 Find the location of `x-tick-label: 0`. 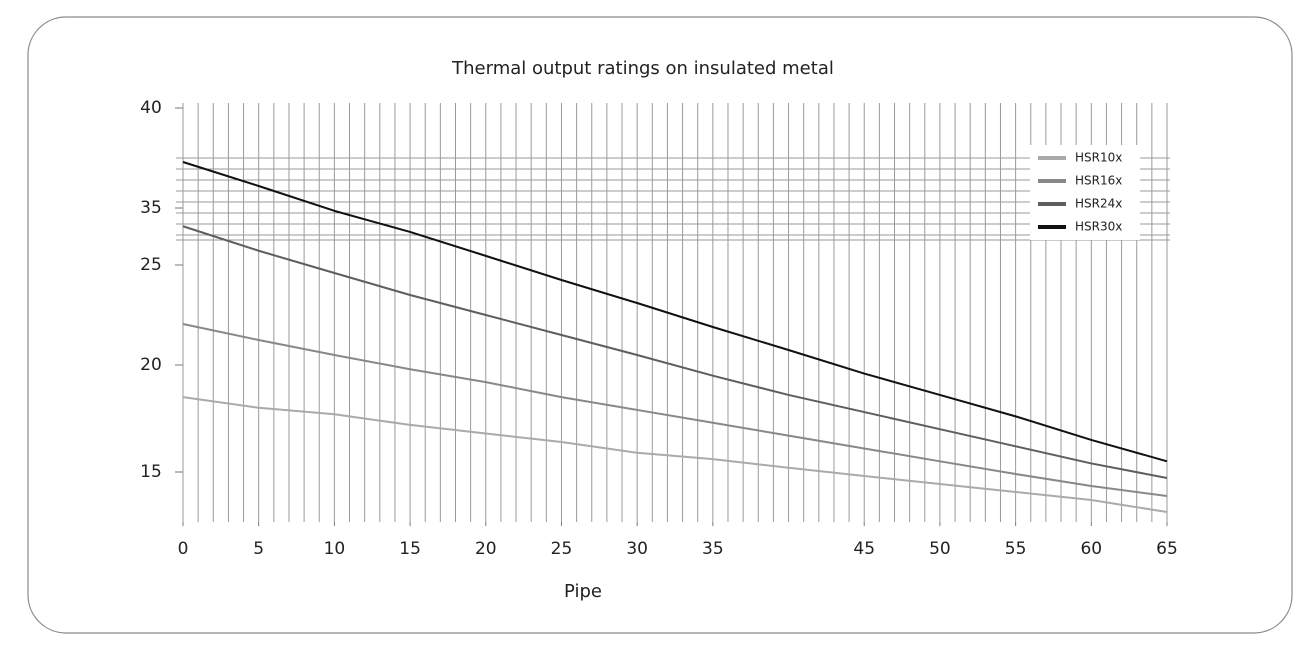

x-tick-label: 0 is located at coordinates (183, 549).